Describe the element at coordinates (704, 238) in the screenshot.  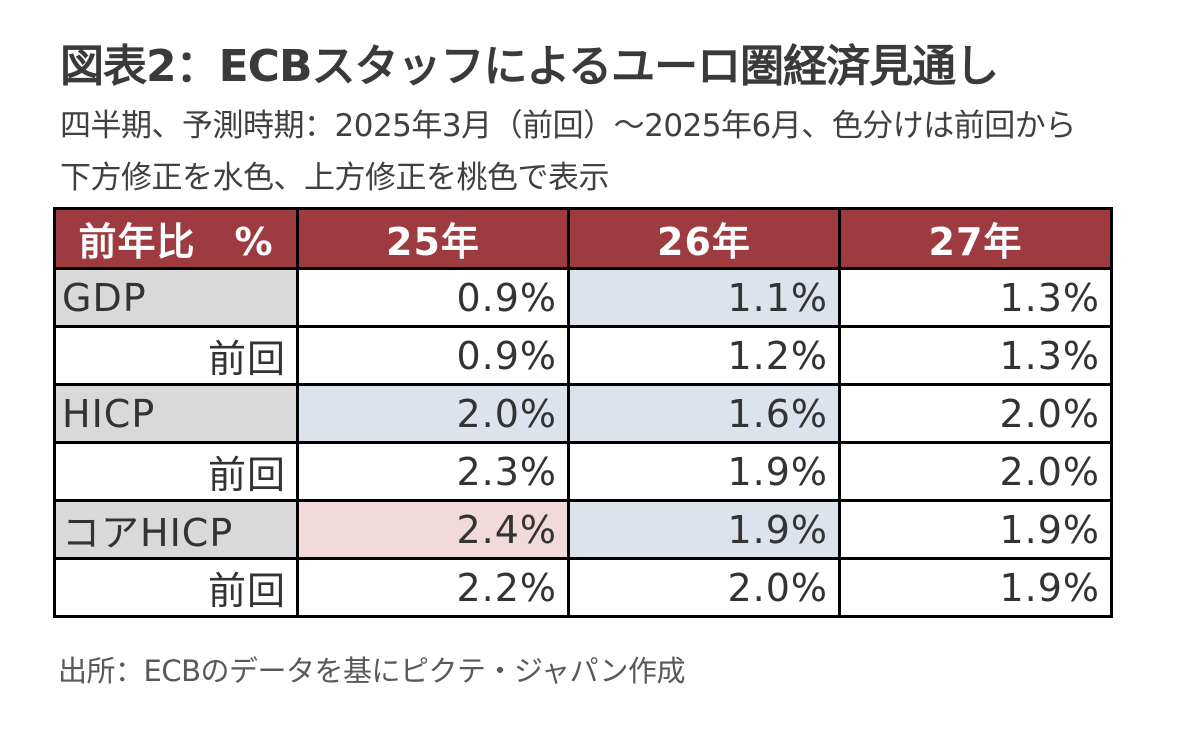
I see `column-header-26: 26年` at that location.